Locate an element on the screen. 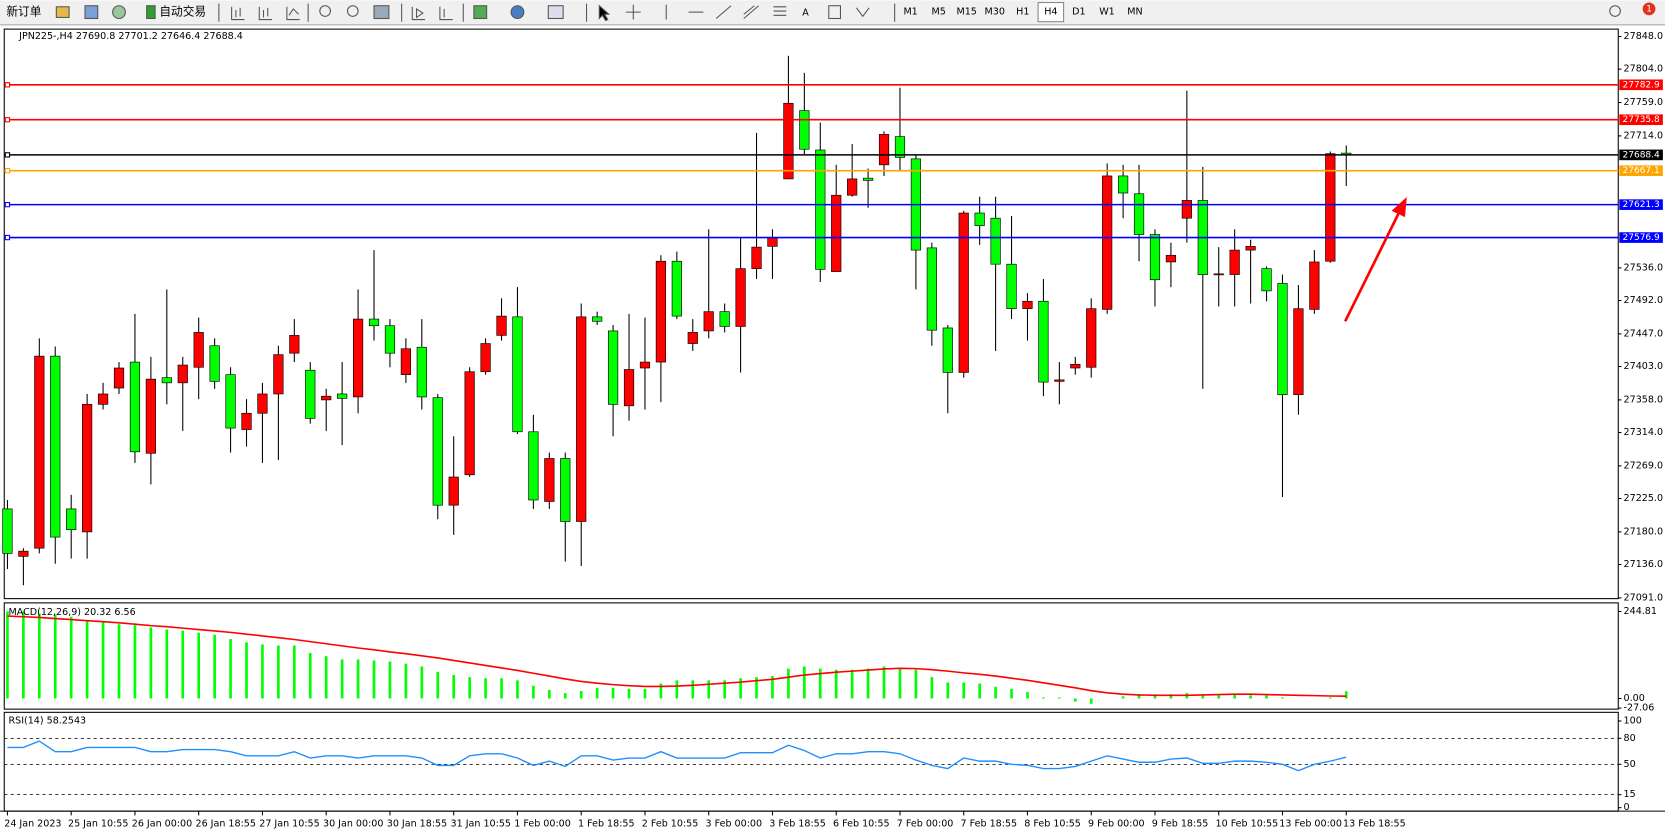 This screenshot has height=836, width=1665. x-tick-label: 6 Feb 10:55 is located at coordinates (861, 823).